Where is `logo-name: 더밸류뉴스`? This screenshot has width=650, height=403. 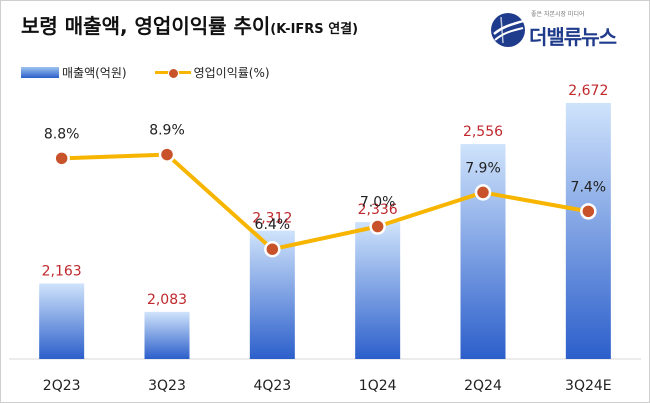
logo-name: 더밸류뉴스 is located at coordinates (573, 37).